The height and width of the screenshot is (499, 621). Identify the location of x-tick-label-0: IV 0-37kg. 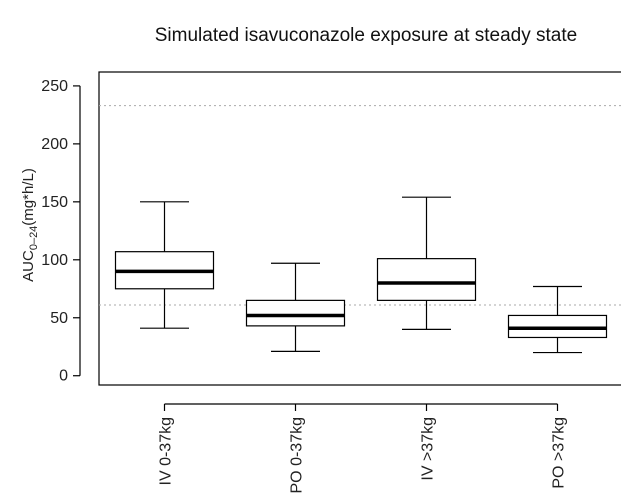
(166, 451).